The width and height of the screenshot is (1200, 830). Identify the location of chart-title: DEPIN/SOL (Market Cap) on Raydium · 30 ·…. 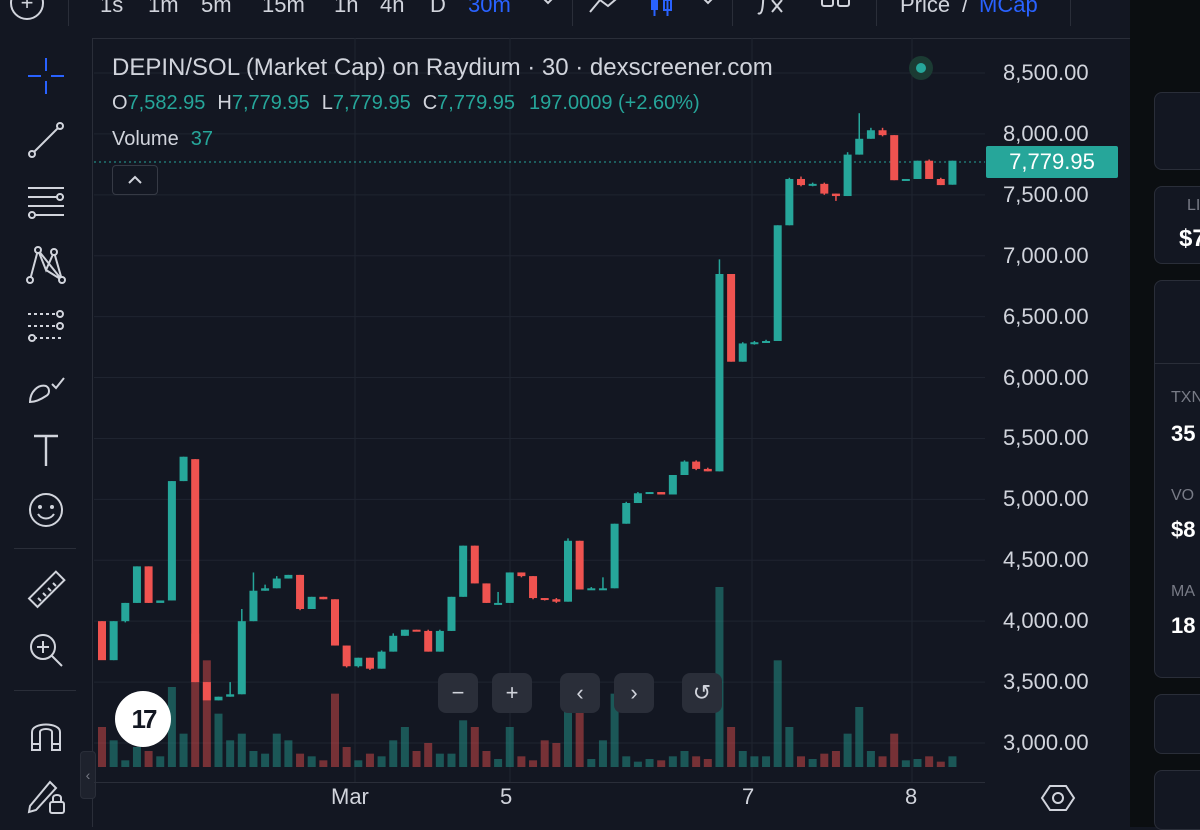
(442, 67).